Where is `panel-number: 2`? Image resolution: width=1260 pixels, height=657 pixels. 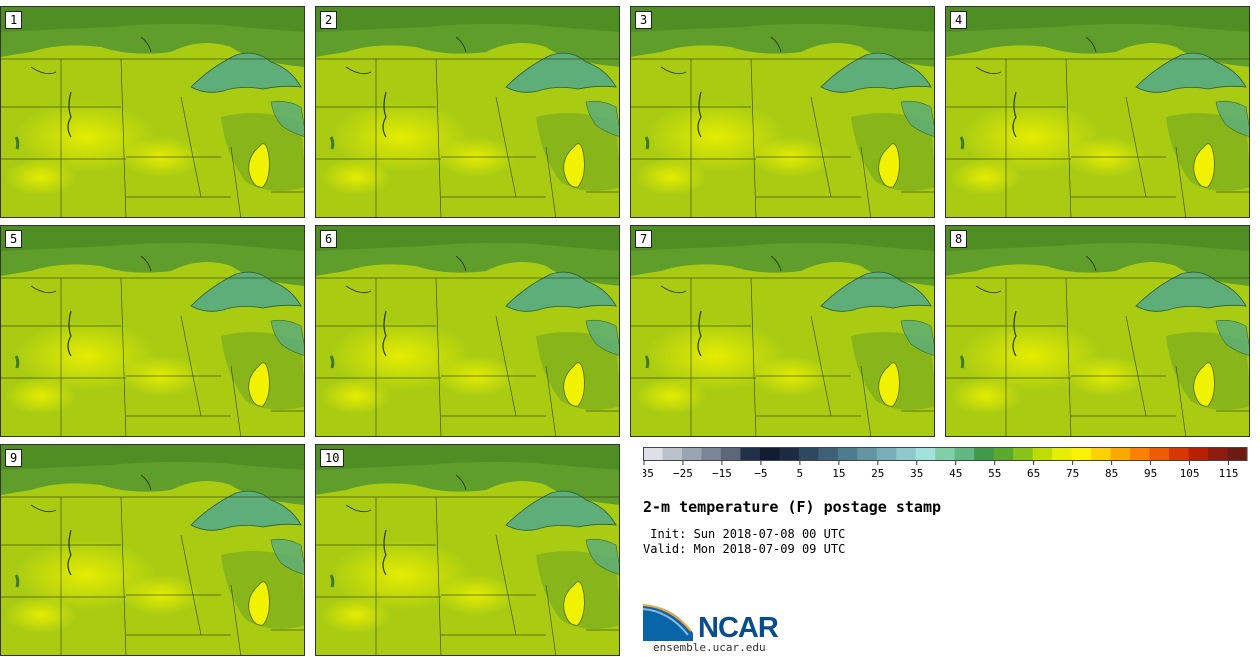
panel-number: 2 is located at coordinates (329, 20).